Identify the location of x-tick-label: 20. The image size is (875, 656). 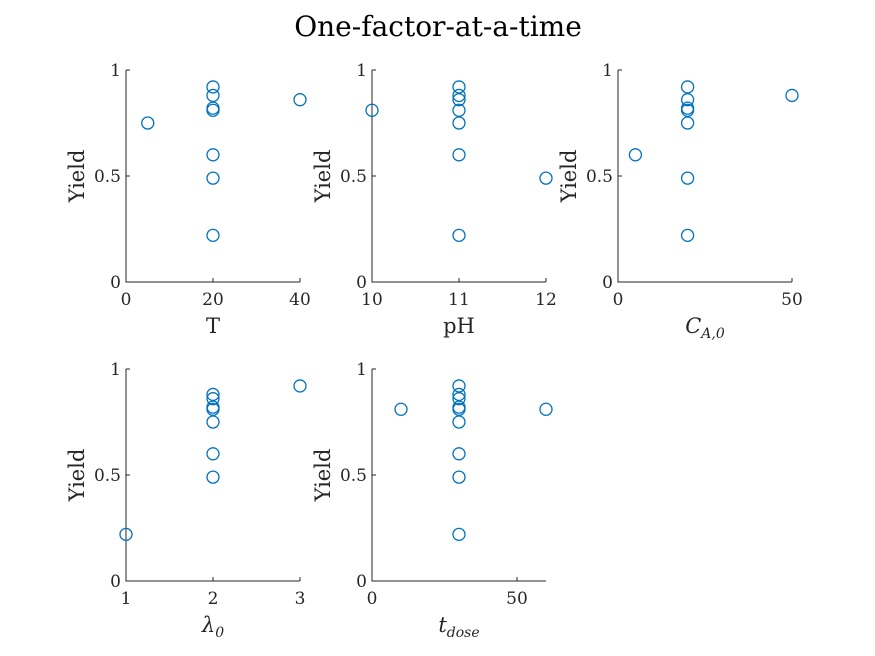
(213, 300).